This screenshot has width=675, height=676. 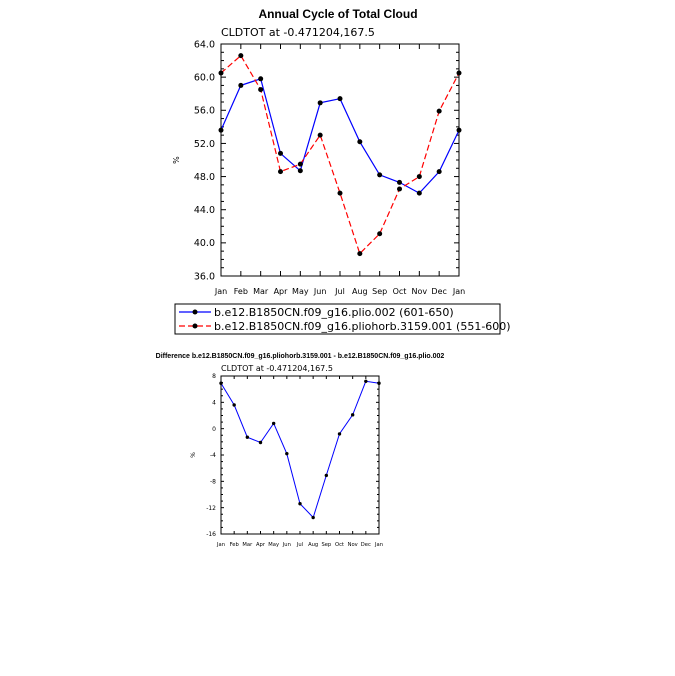 I want to click on y-tick-label: 40.0, so click(x=204, y=243).